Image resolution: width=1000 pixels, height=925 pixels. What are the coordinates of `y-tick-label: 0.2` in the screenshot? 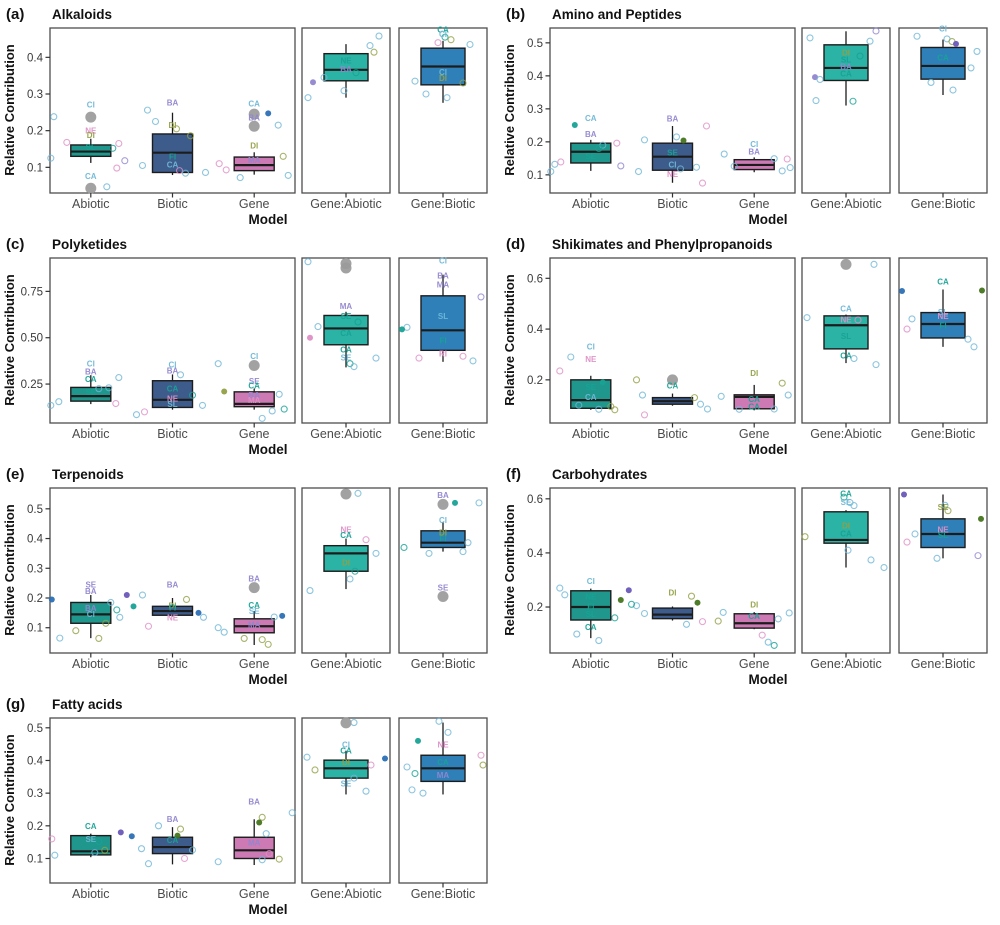 It's located at (535, 608).